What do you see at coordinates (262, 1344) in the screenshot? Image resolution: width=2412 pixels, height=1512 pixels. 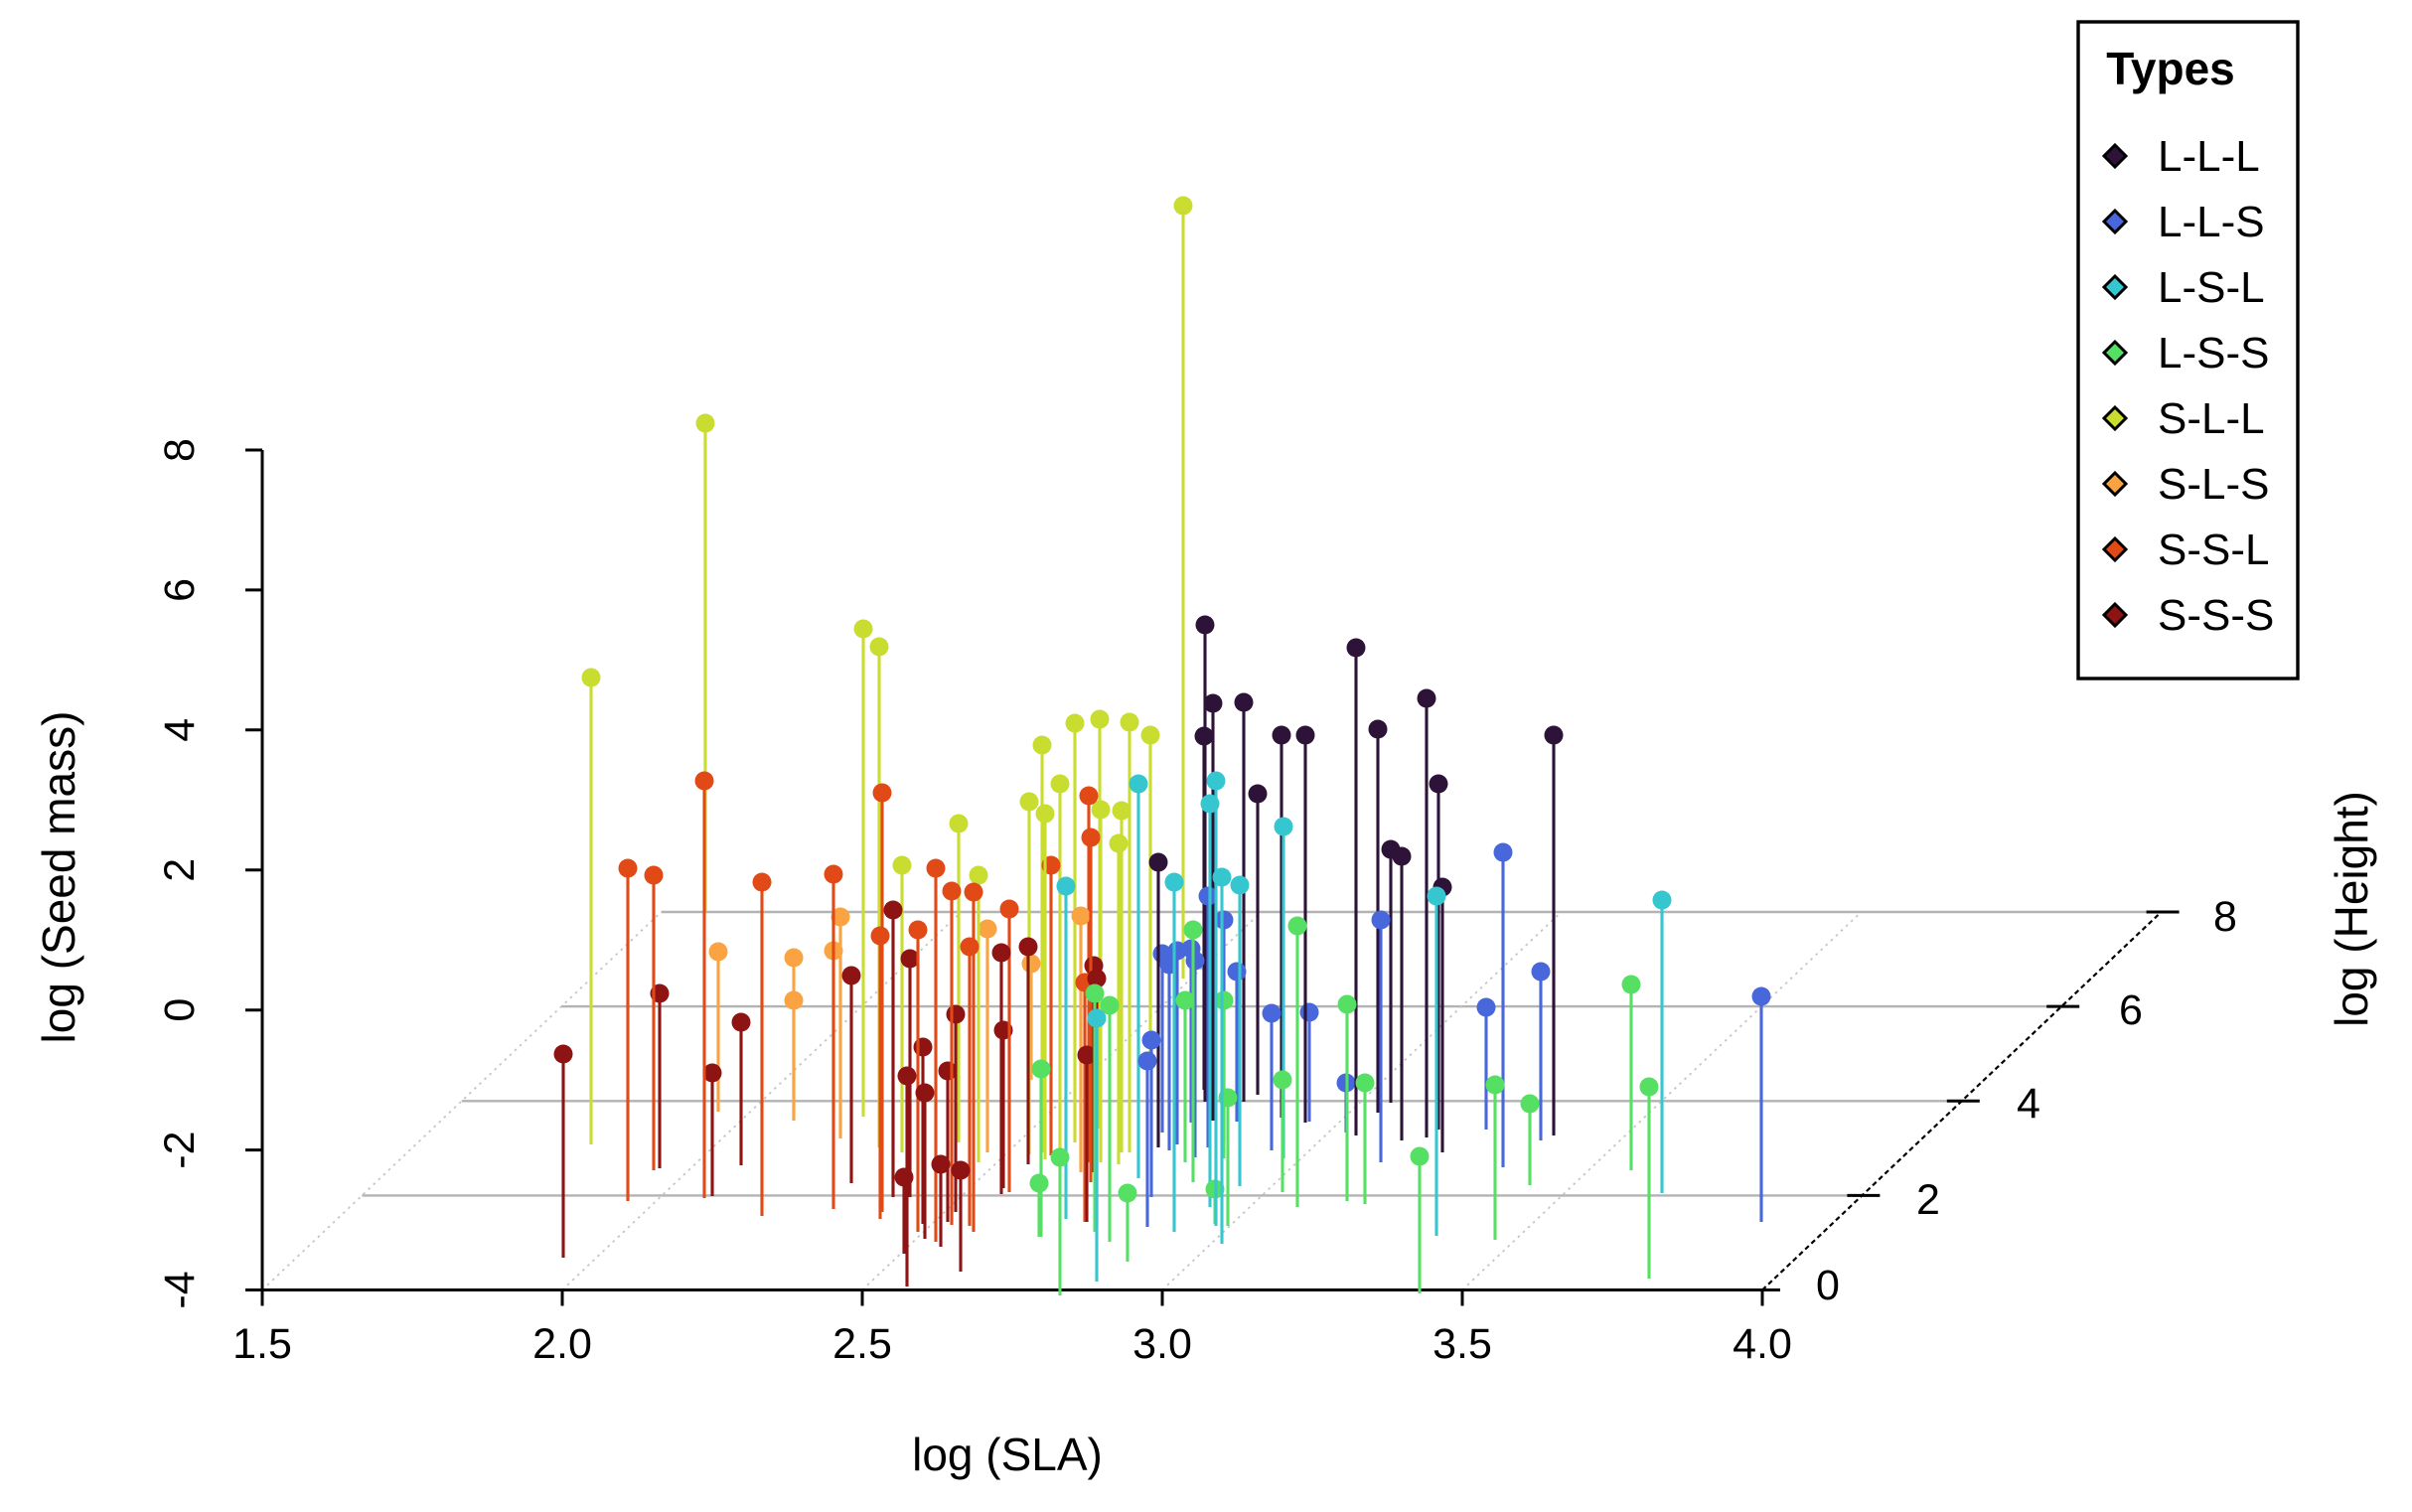 I see `svg-text: 1.5` at bounding box center [262, 1344].